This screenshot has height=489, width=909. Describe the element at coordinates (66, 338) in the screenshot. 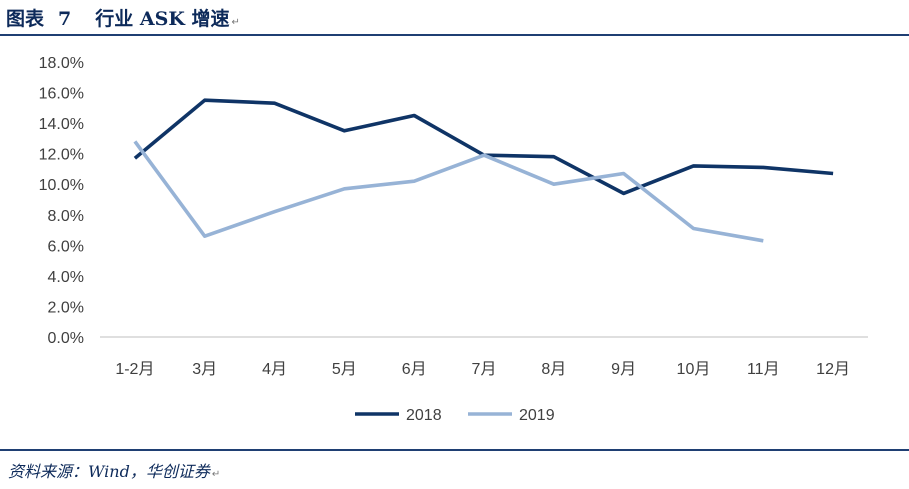

I see `y-tick-label: 0.0%` at that location.